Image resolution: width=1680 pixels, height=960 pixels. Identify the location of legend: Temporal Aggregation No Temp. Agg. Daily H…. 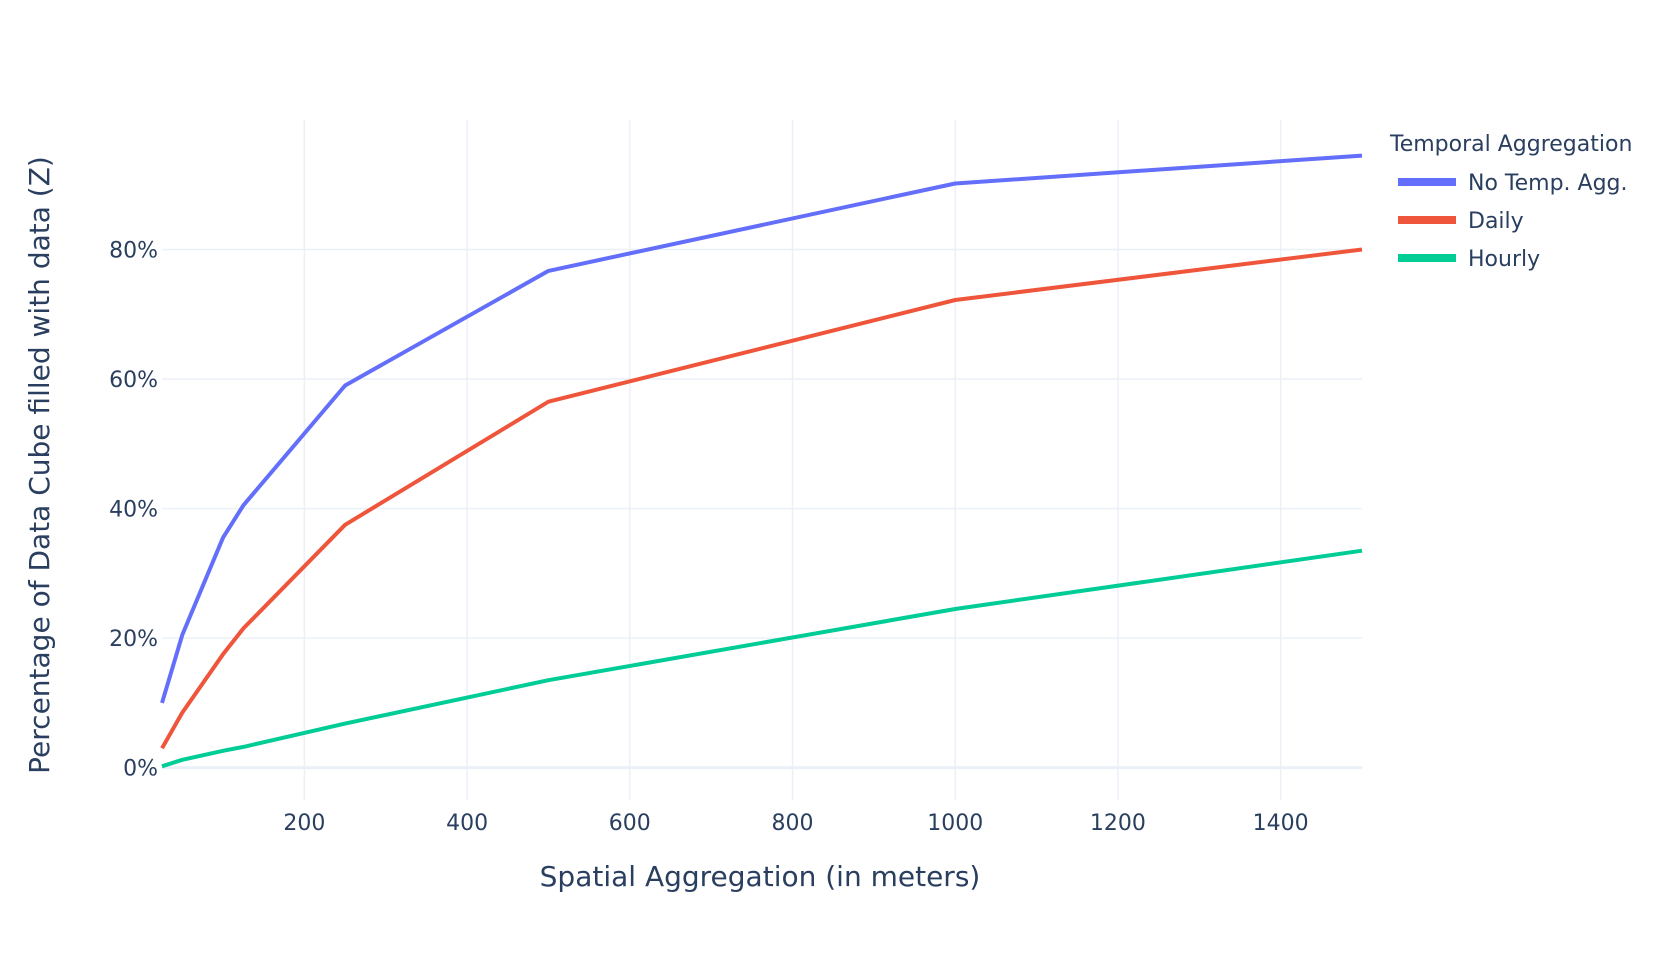
(1510, 202).